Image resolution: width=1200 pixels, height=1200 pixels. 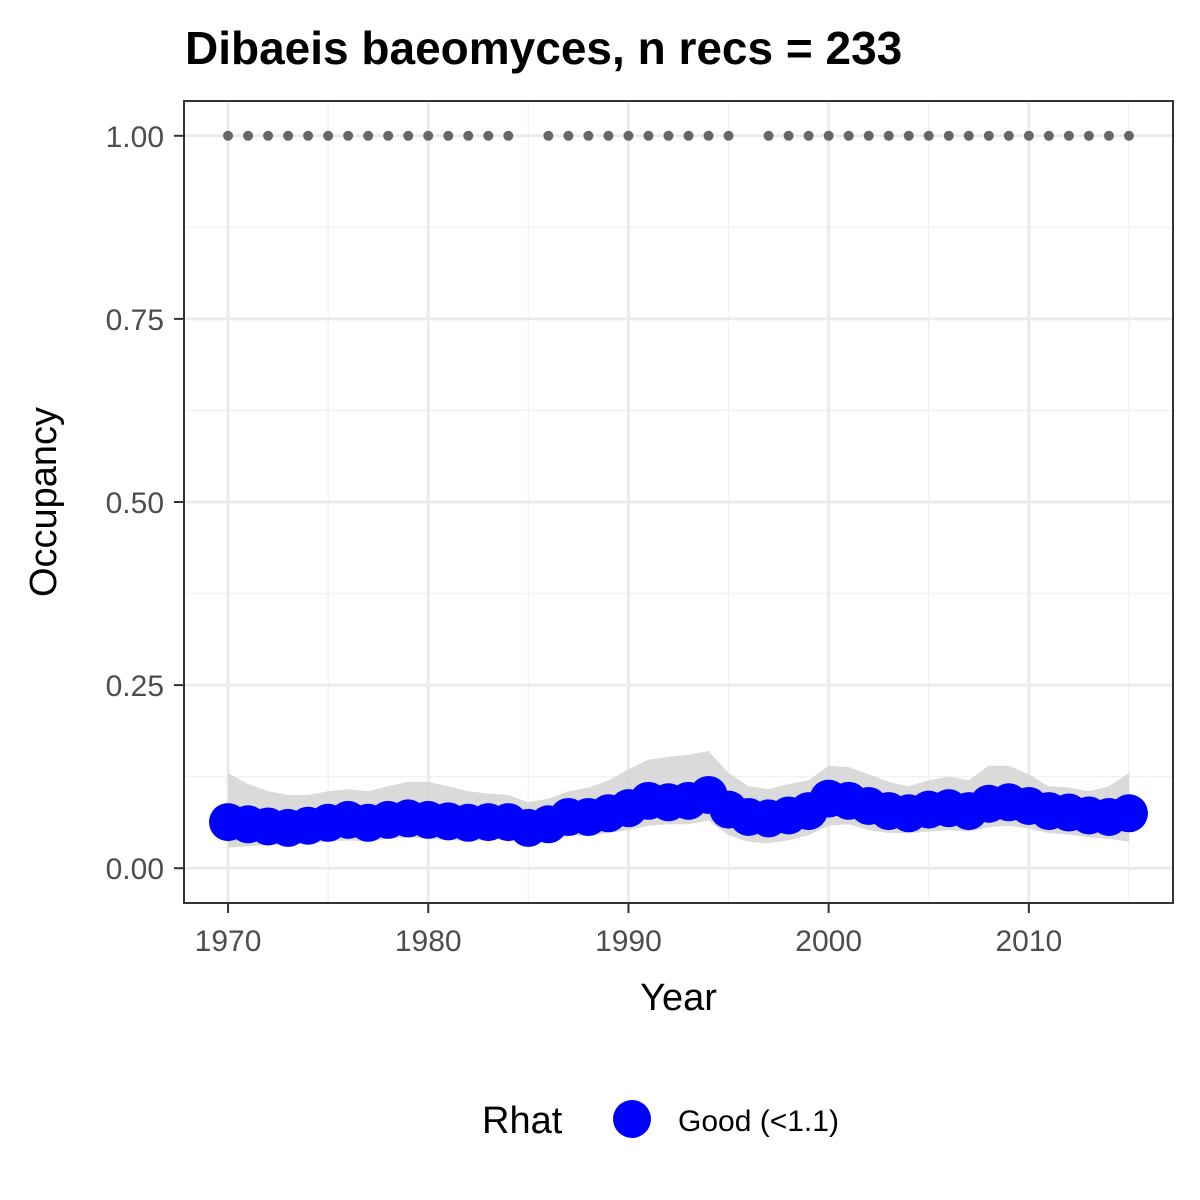 What do you see at coordinates (428, 941) in the screenshot?
I see `x-tick-label: 1980` at bounding box center [428, 941].